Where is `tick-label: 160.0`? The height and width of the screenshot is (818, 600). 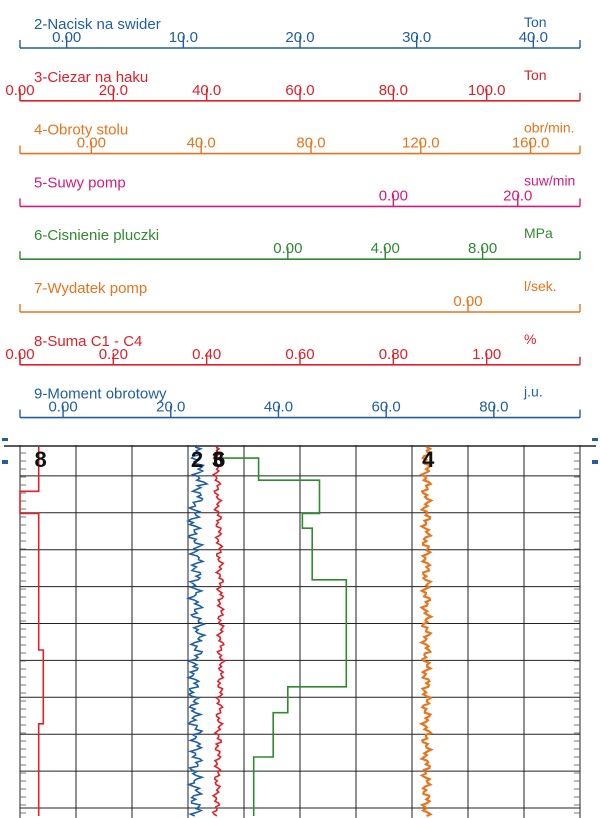 tick-label: 160.0 is located at coordinates (531, 143).